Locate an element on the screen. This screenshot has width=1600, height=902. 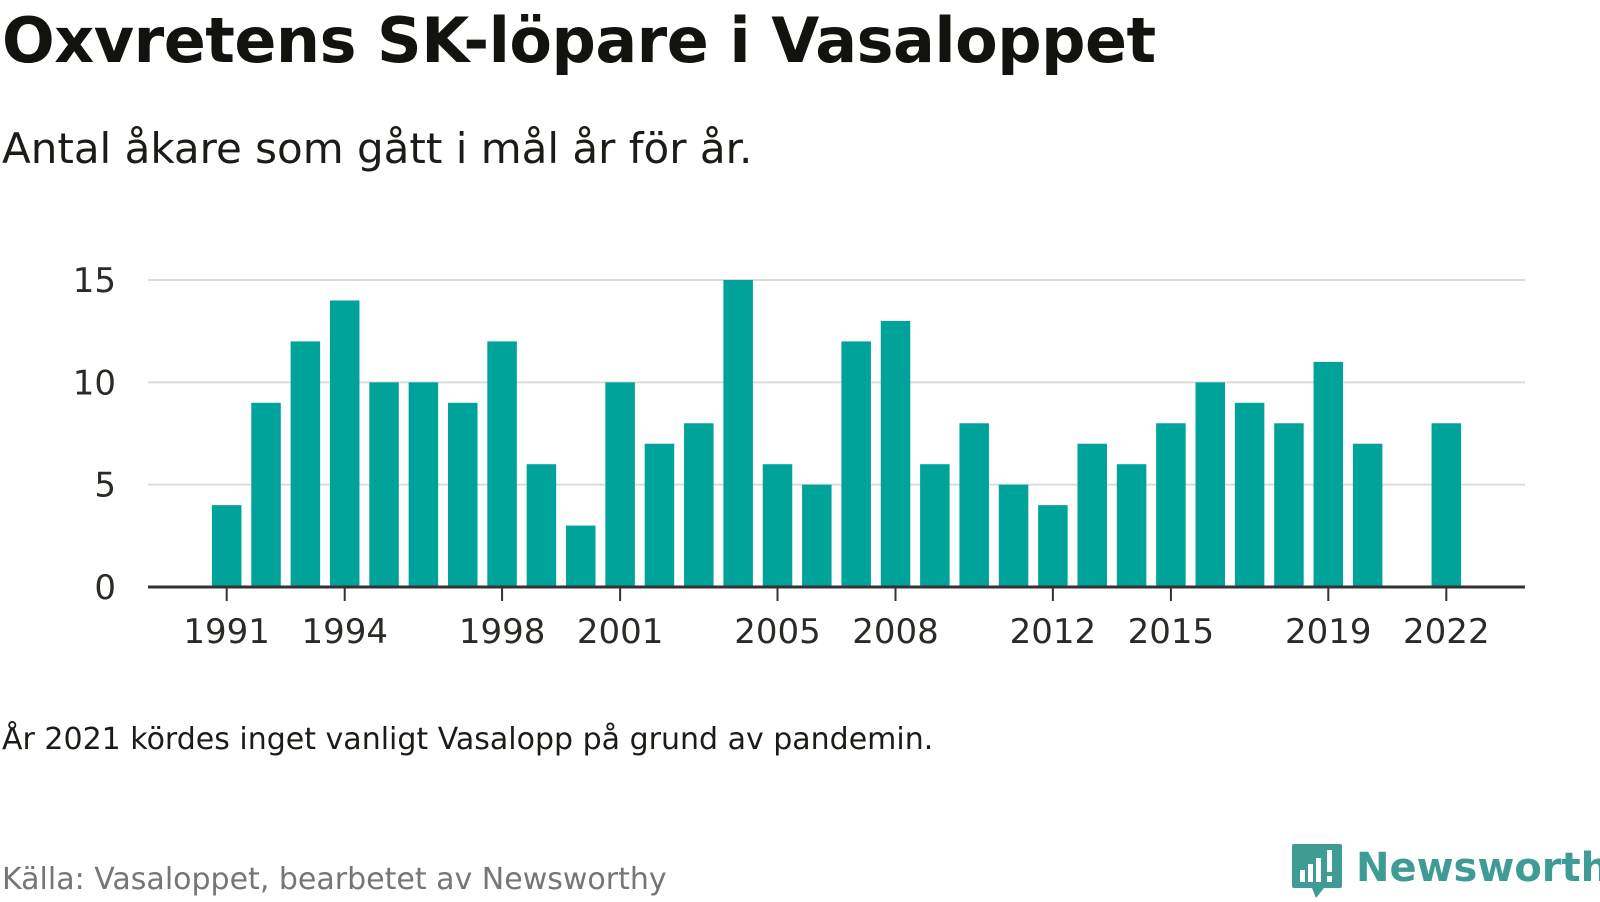
logo-text: Newsworthy is located at coordinates (1478, 868).